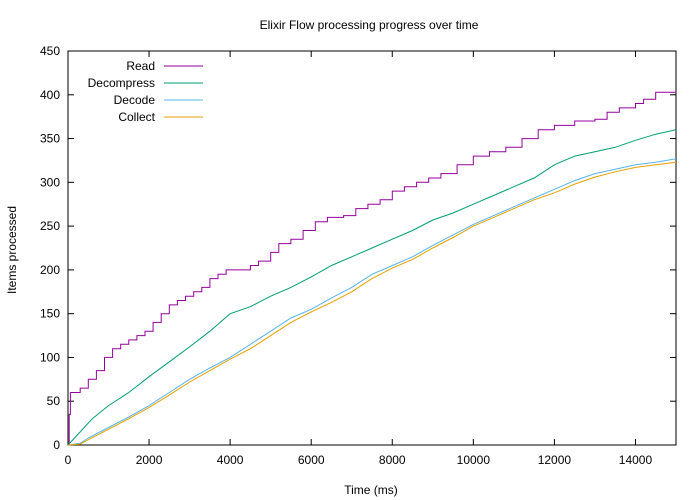 Image resolution: width=700 pixels, height=500 pixels. What do you see at coordinates (50, 95) in the screenshot?
I see `y-tick-label: 400` at bounding box center [50, 95].